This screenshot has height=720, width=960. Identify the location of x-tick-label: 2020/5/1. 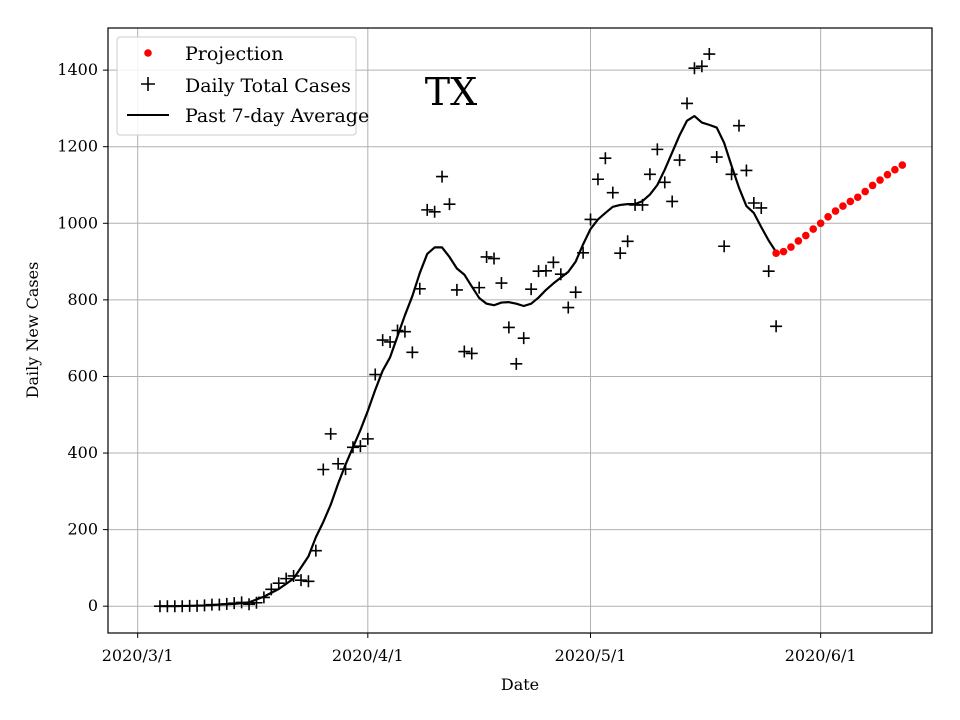
(591, 655).